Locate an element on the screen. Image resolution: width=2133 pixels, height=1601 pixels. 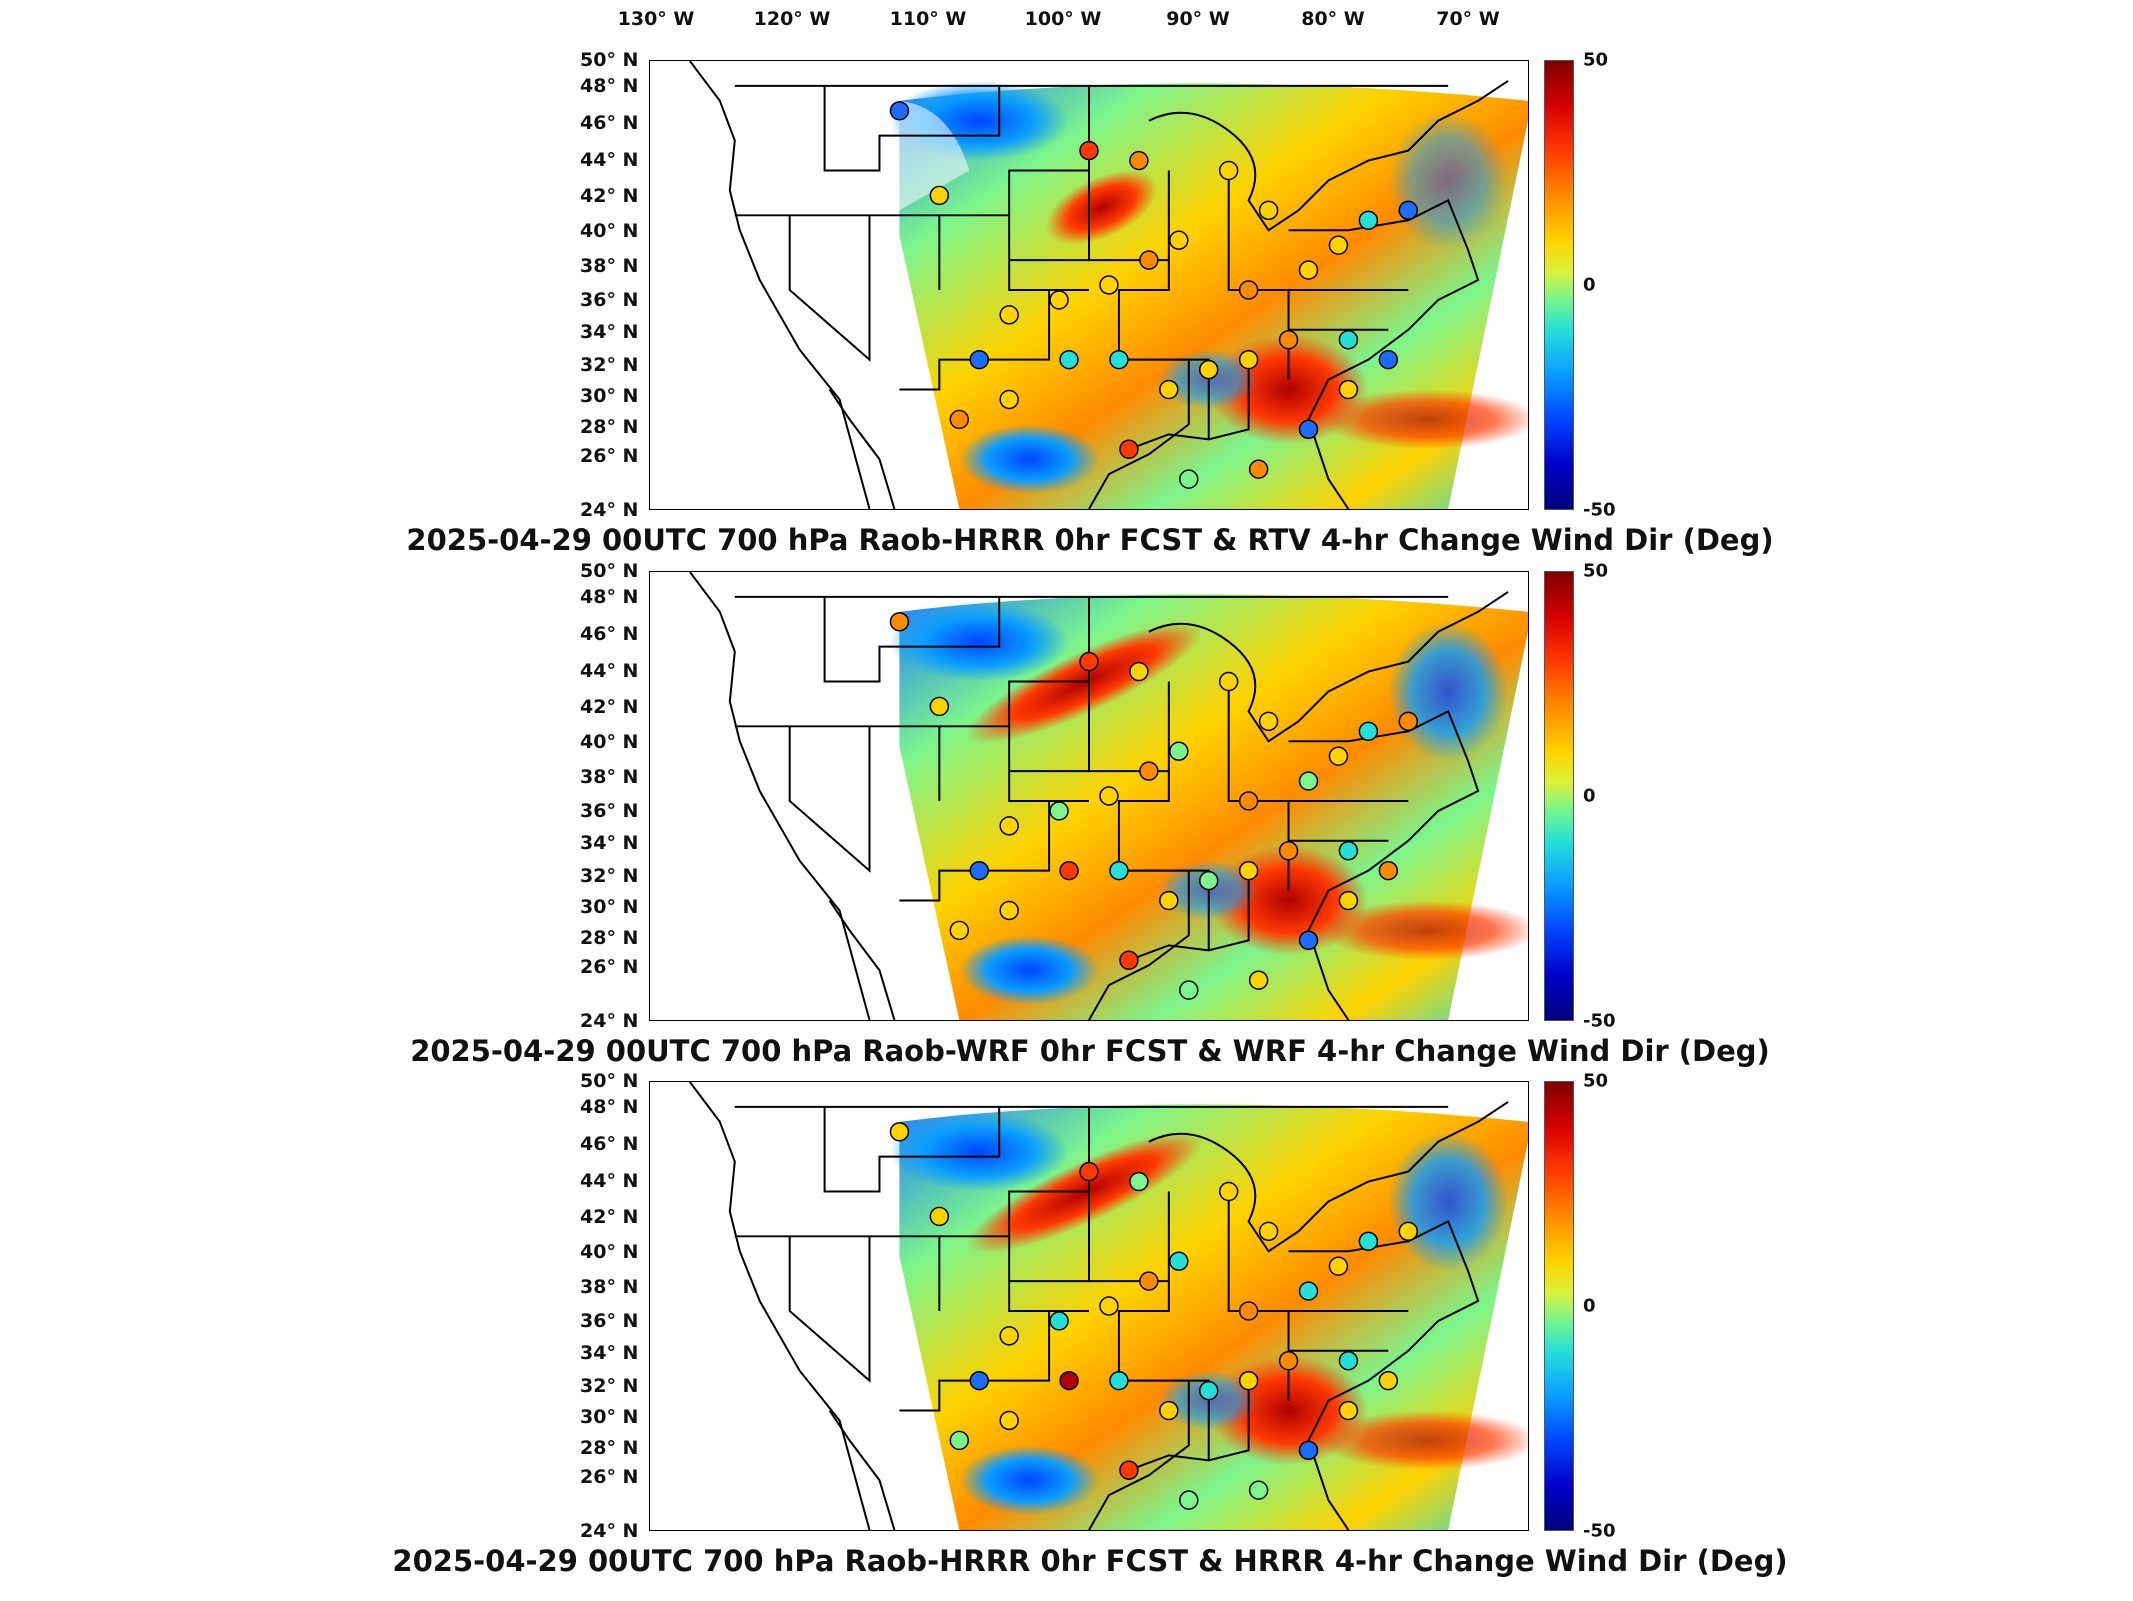
lon-label: 80° W is located at coordinates (1333, 19).